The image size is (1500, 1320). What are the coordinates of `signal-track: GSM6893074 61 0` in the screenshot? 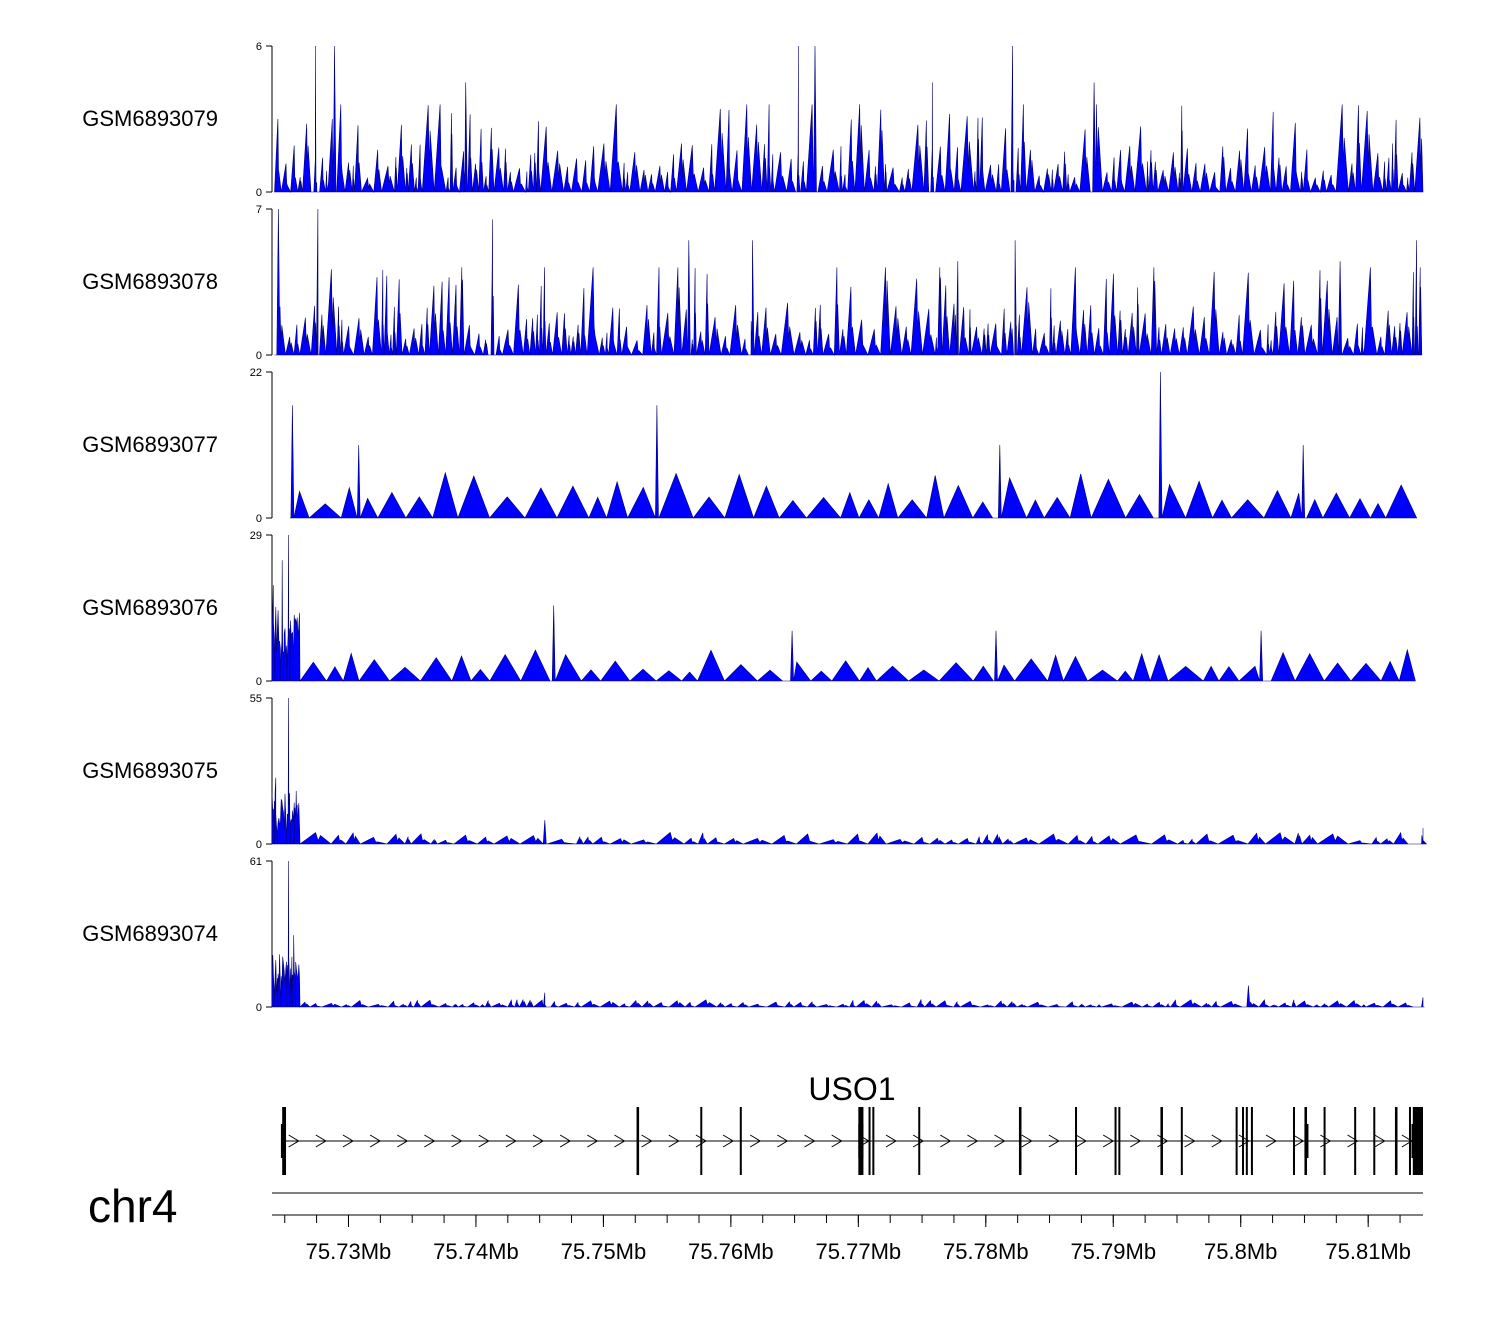 It's located at (753, 935).